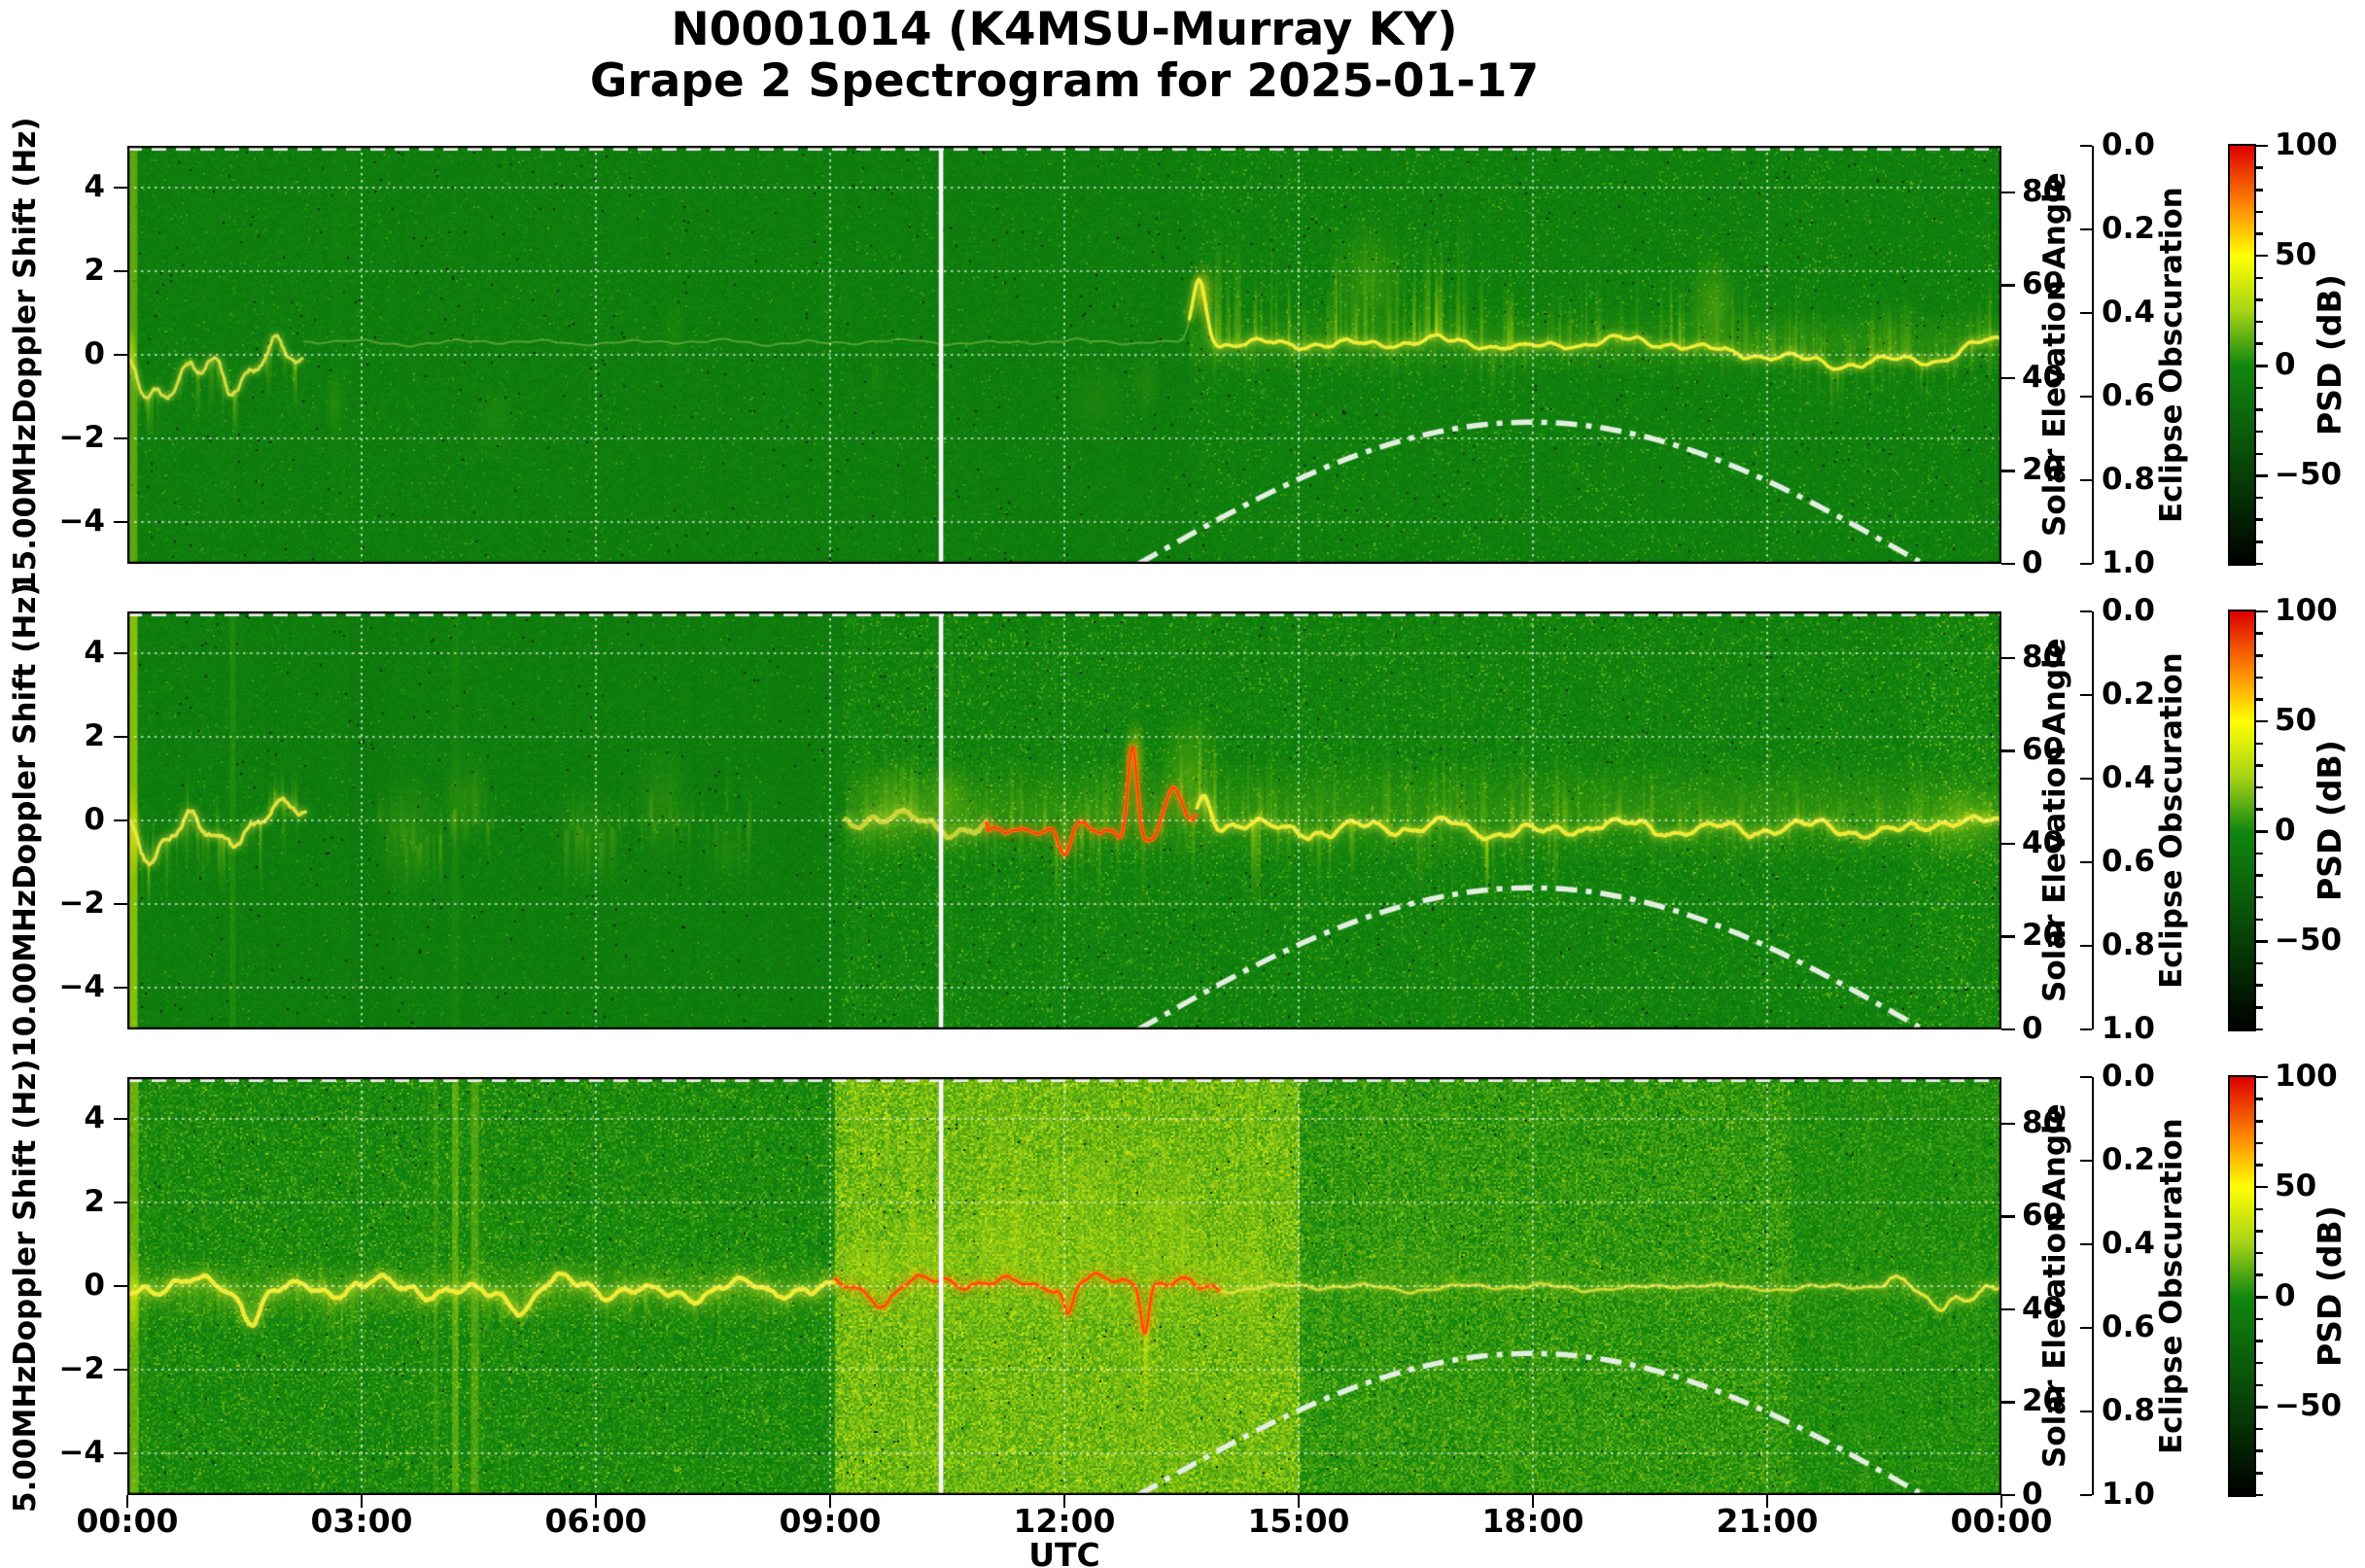 This screenshot has height=1568, width=2365. I want to click on colorbar-tick-label: 50, so click(2296, 721).